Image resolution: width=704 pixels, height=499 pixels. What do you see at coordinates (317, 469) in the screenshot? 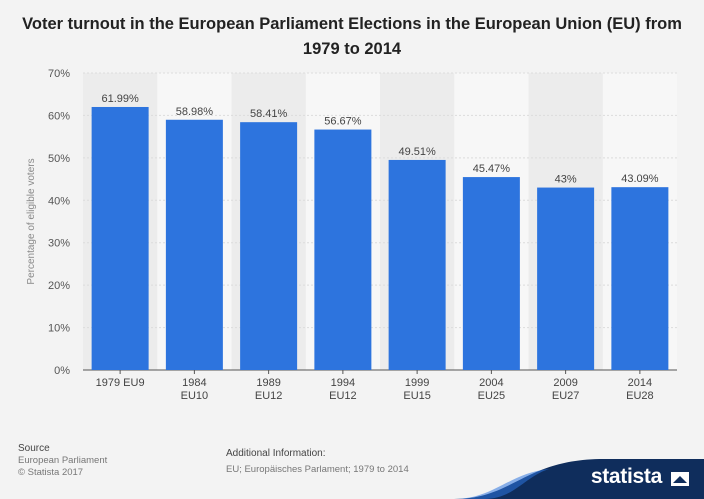
I see `additional-info-text: EU; Europäisches Parlament; 1979 to 2014` at bounding box center [317, 469].